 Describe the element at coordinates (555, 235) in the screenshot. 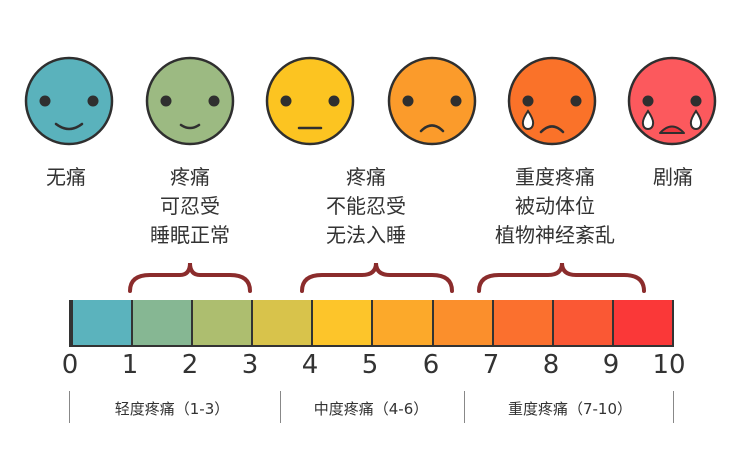

I see `description-line: 植物神经紊乱` at that location.